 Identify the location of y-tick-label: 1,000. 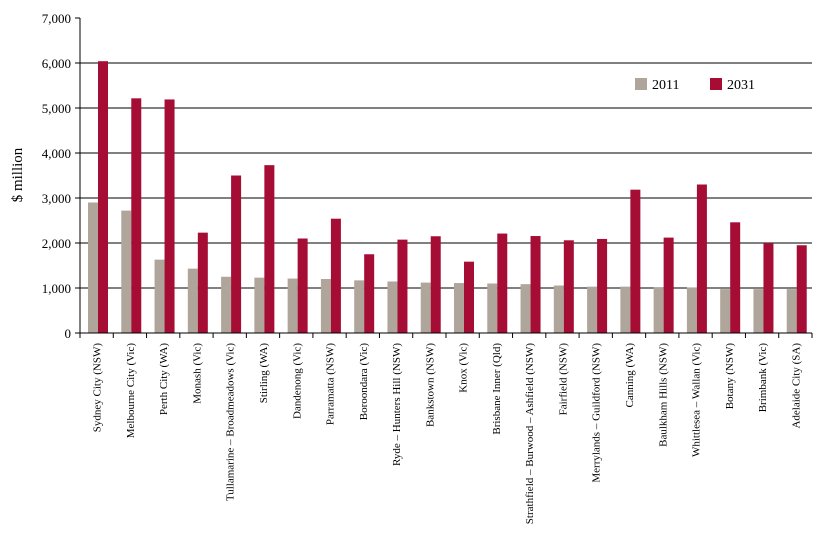
(56, 288).